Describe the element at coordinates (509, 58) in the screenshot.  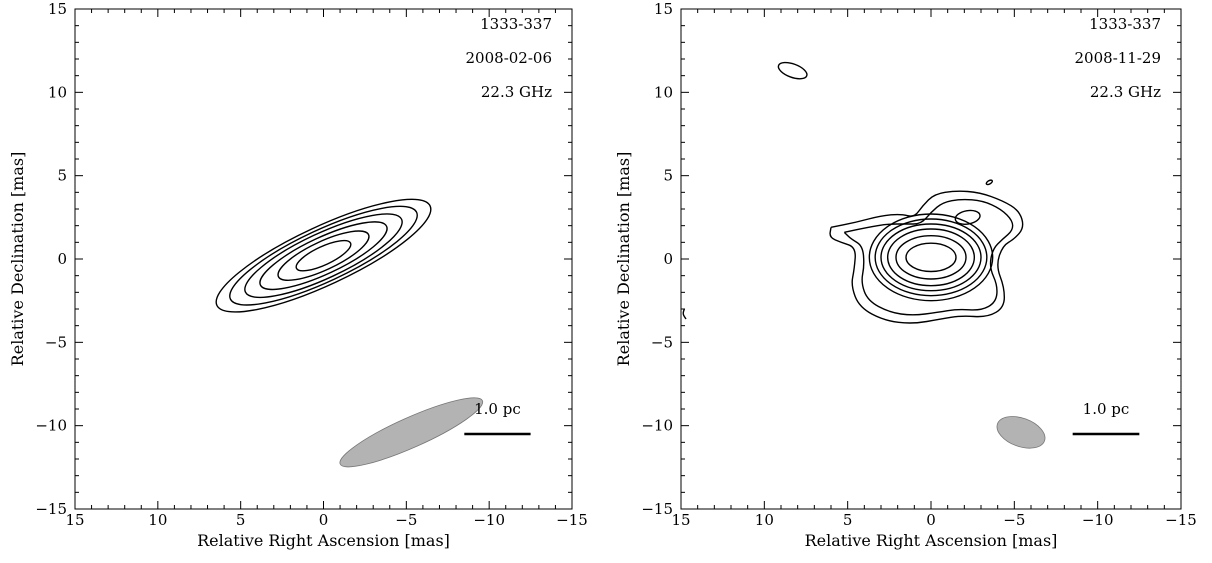
I see `annotation-text: 2008-02-06` at that location.